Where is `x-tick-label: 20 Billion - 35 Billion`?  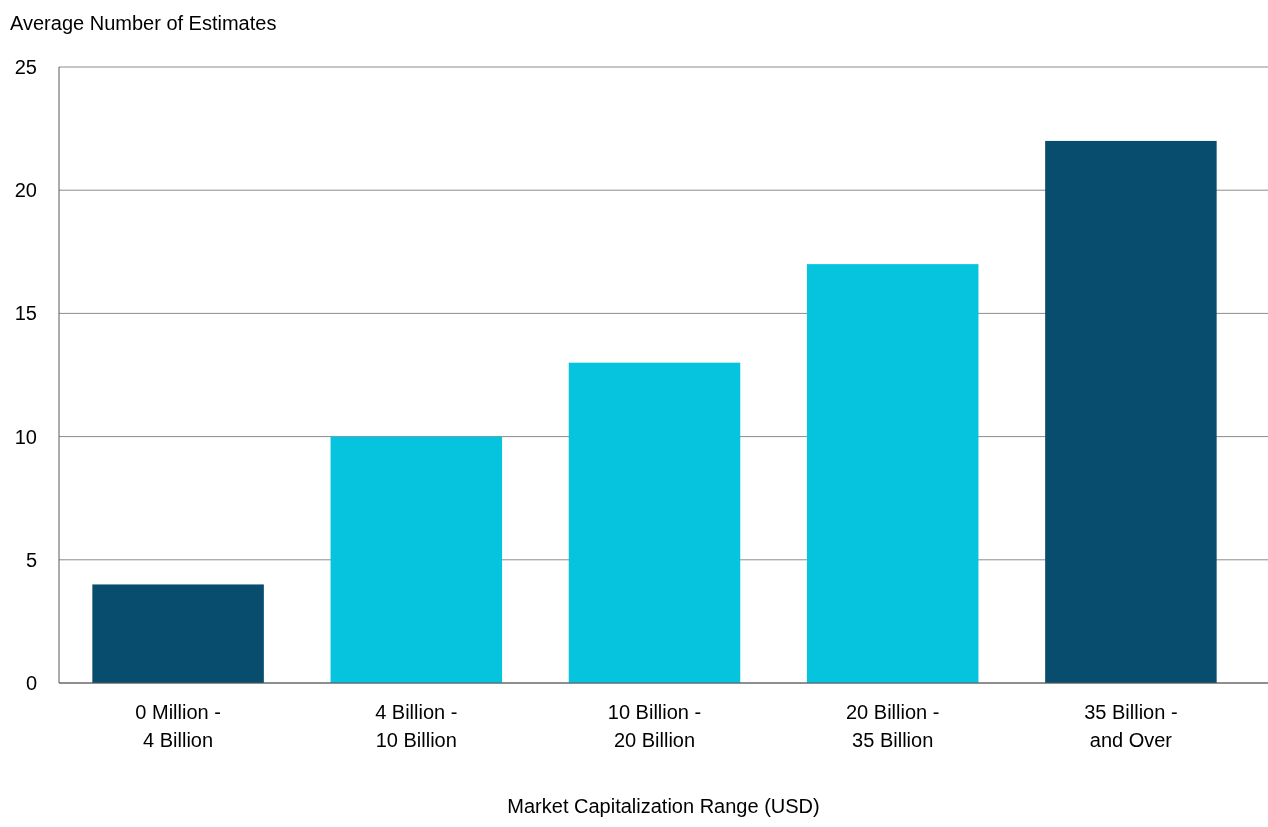
x-tick-label: 20 Billion - 35 Billion is located at coordinates (893, 726).